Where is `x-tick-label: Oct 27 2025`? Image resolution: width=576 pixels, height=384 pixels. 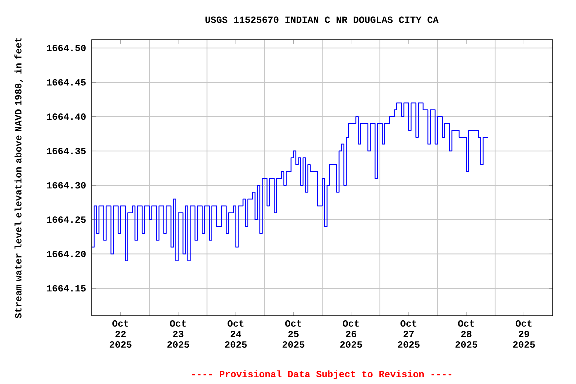 x-tick-label: Oct 27 2025 is located at coordinates (409, 334).